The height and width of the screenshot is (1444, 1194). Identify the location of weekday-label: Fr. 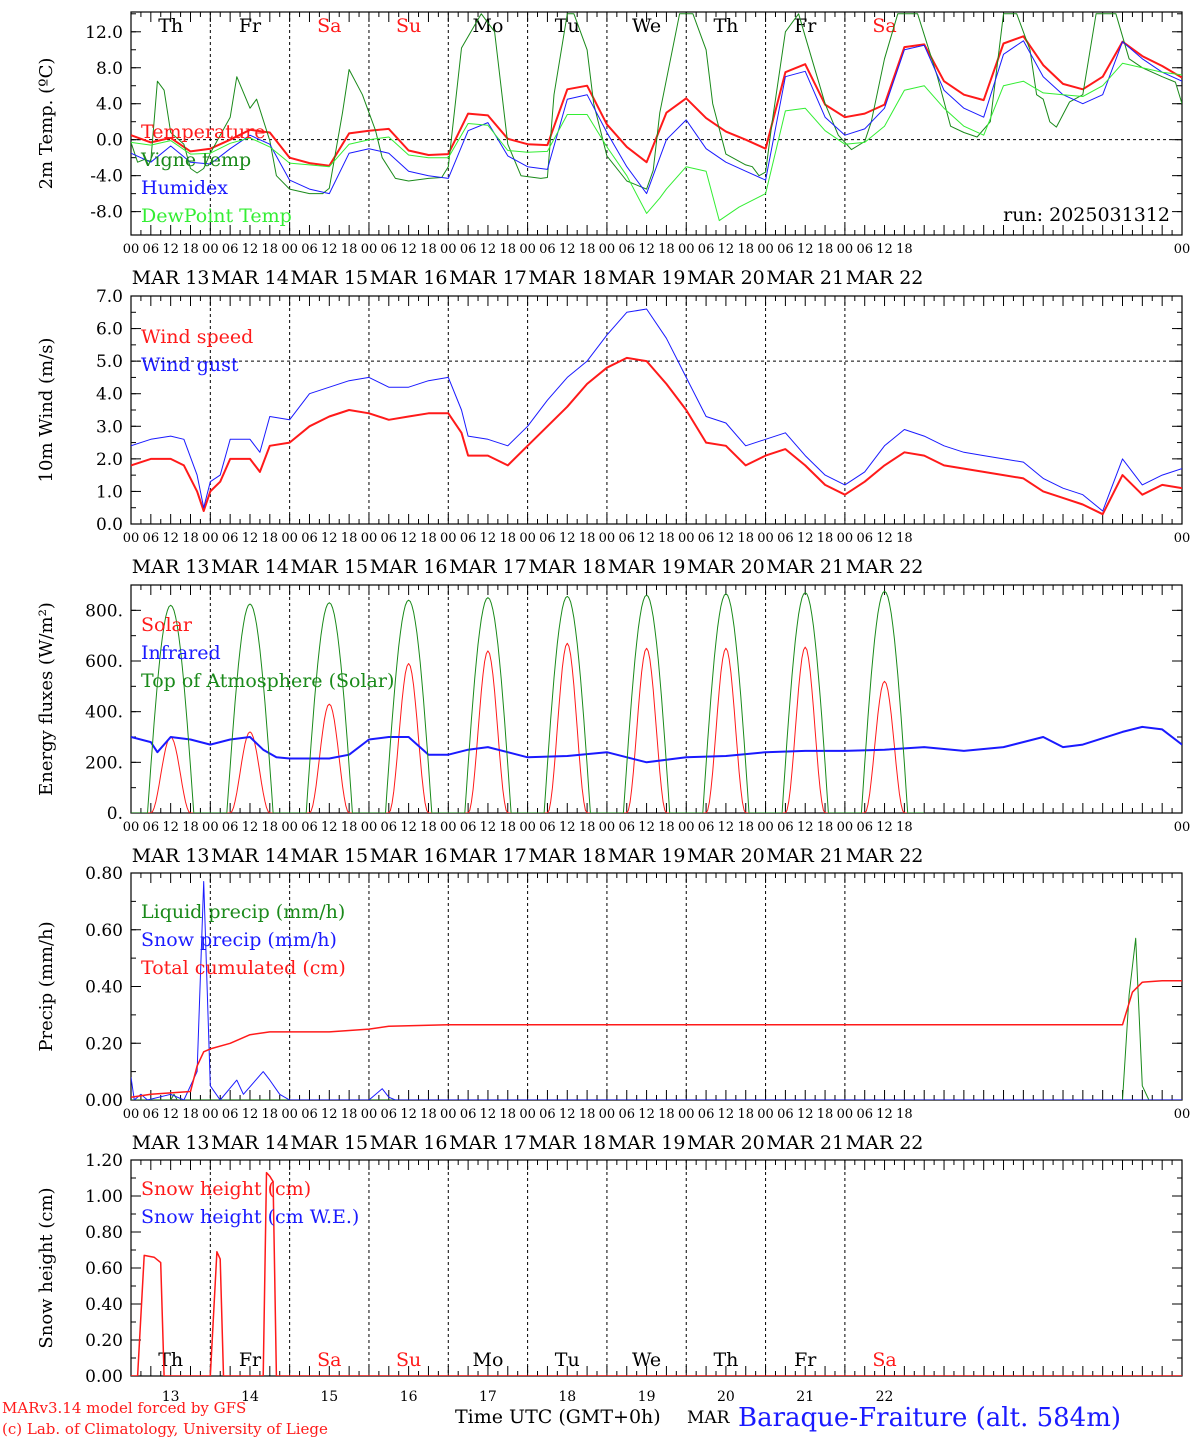
(250, 1360).